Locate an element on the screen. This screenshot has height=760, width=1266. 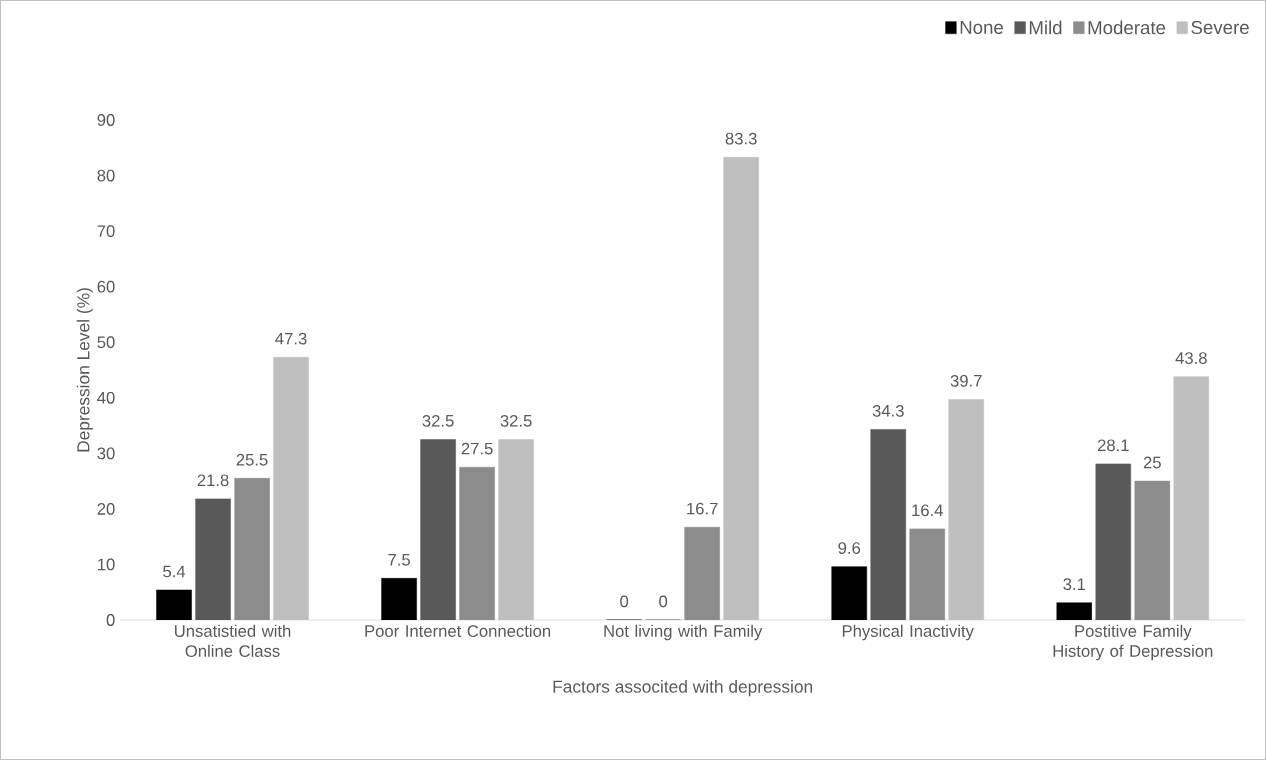
data-label: 83.3 is located at coordinates (741, 138).